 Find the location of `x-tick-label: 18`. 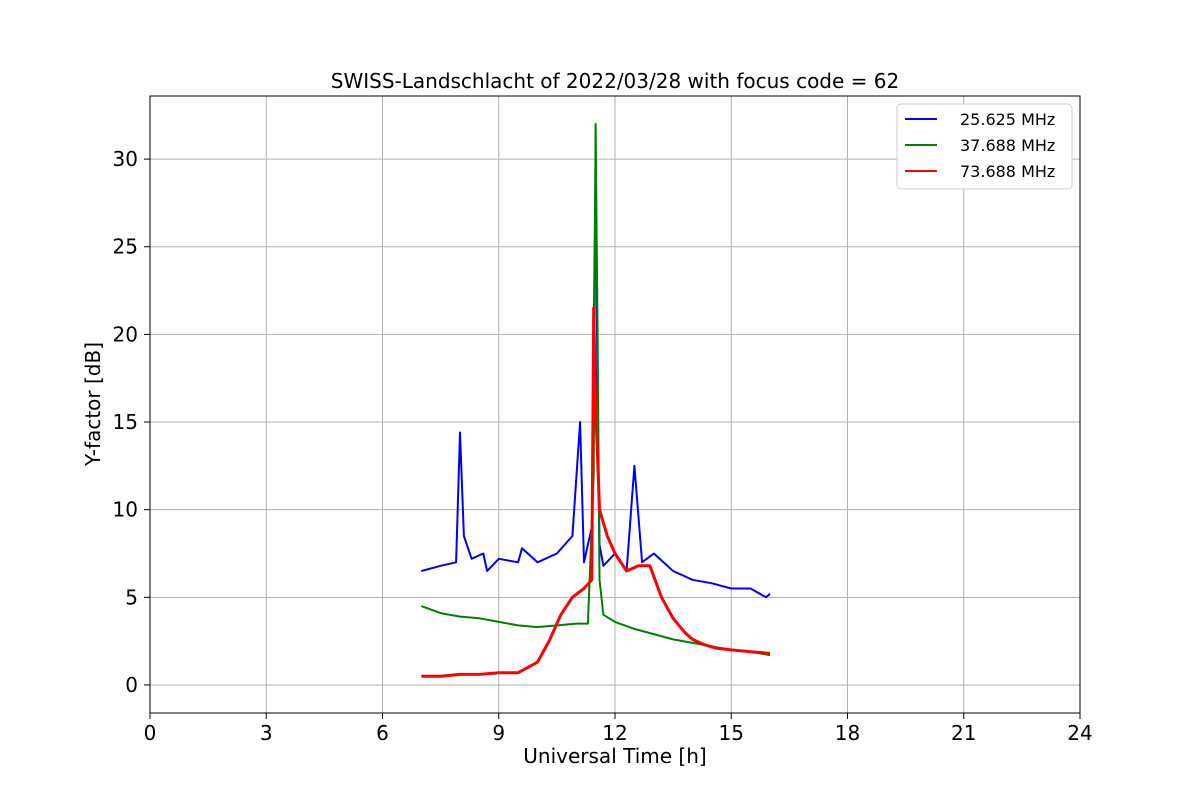

x-tick-label: 18 is located at coordinates (847, 733).